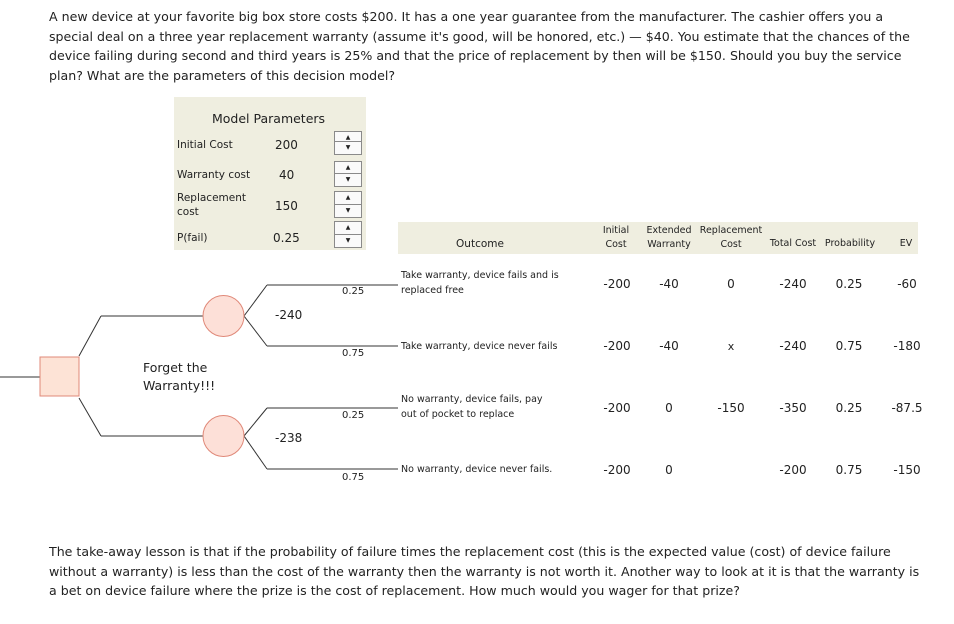  I want to click on replacement-label-line1: Replacement, so click(211, 198).